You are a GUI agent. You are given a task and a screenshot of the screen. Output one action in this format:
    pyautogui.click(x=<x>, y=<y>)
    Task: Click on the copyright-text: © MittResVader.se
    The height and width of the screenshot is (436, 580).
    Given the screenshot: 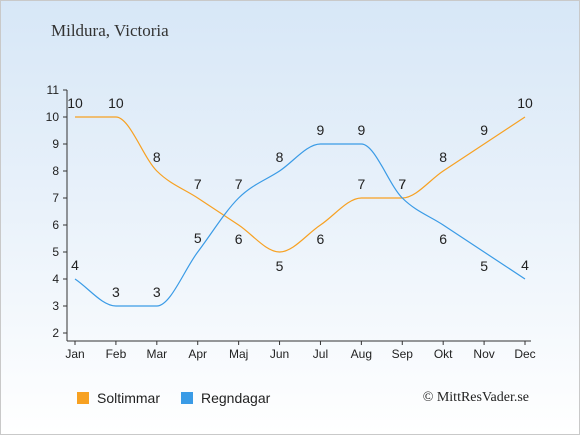 What is the action you would take?
    pyautogui.click(x=475, y=397)
    